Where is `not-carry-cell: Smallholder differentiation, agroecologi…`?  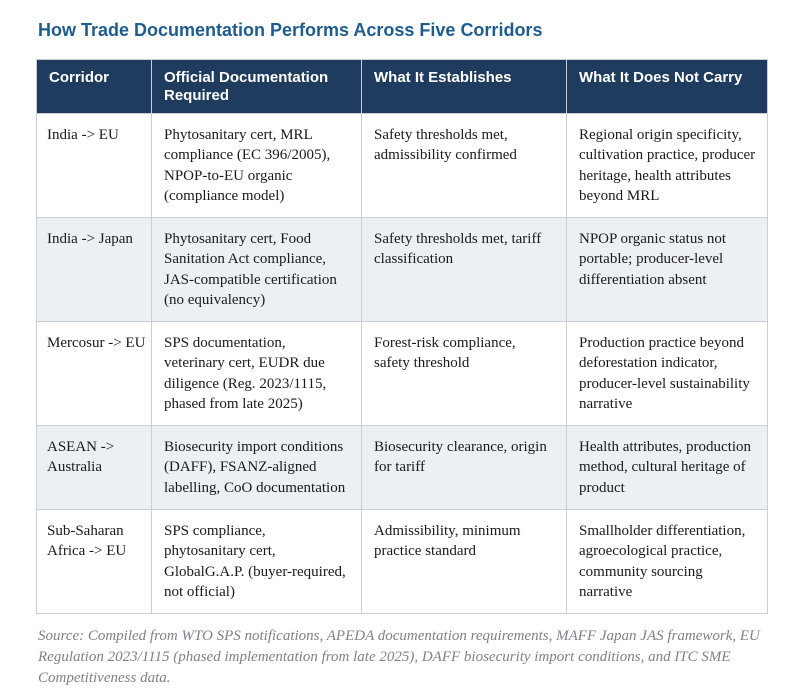
not-carry-cell: Smallholder differentiation, agroecologi… is located at coordinates (667, 561).